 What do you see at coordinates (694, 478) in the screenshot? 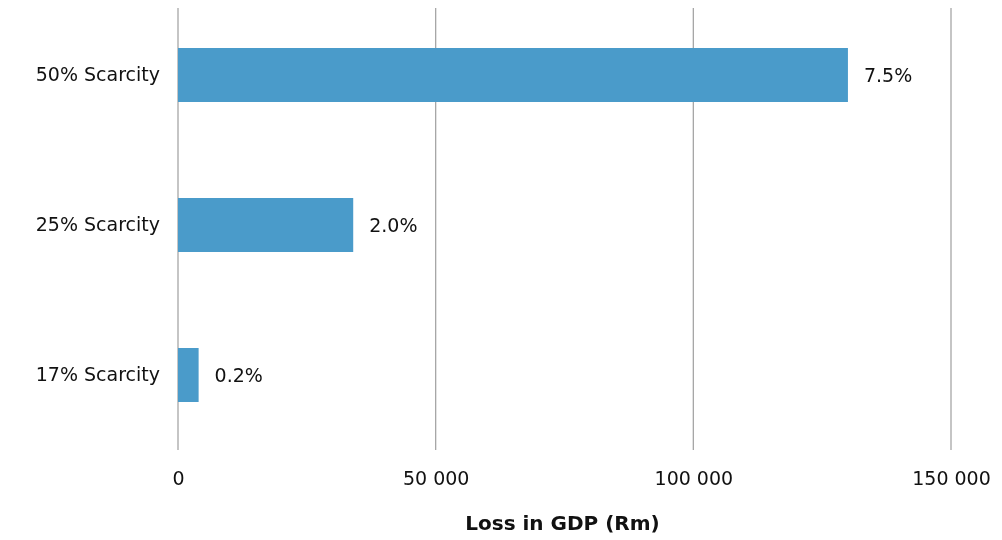
I see `x-tick-label: 100 000` at bounding box center [694, 478].